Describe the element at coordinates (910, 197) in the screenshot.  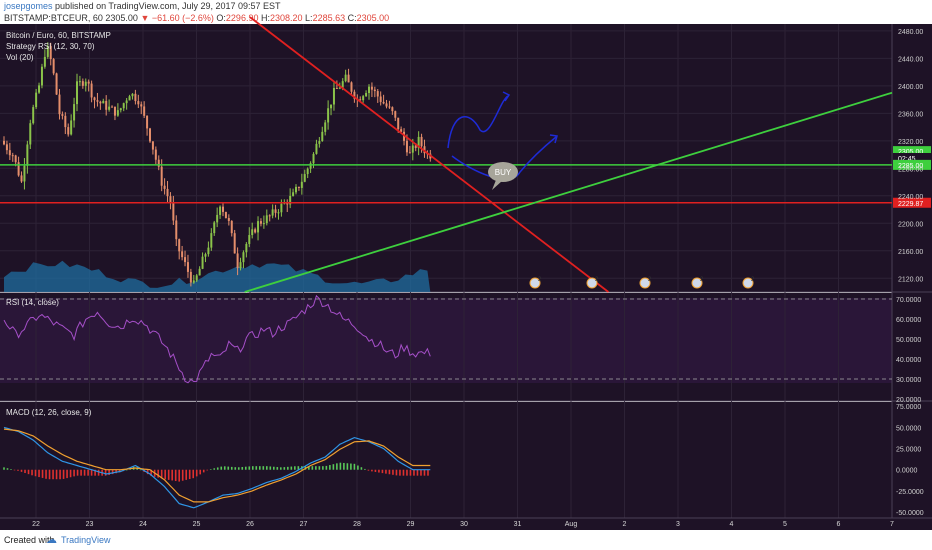
I see `price-tick-label: 2240.00` at that location.